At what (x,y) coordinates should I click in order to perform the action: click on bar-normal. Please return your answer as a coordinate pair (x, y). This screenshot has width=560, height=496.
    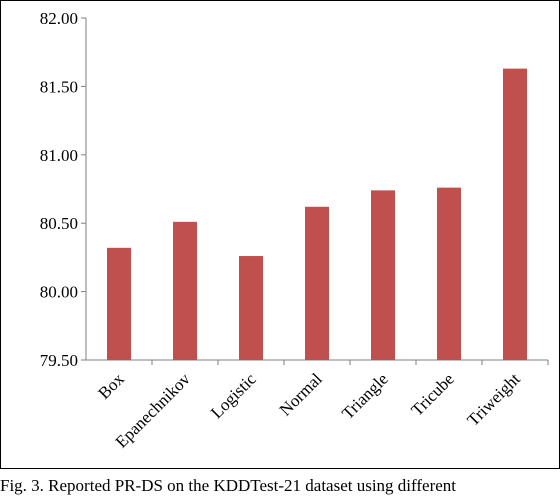
    Looking at the image, I should click on (317, 283).